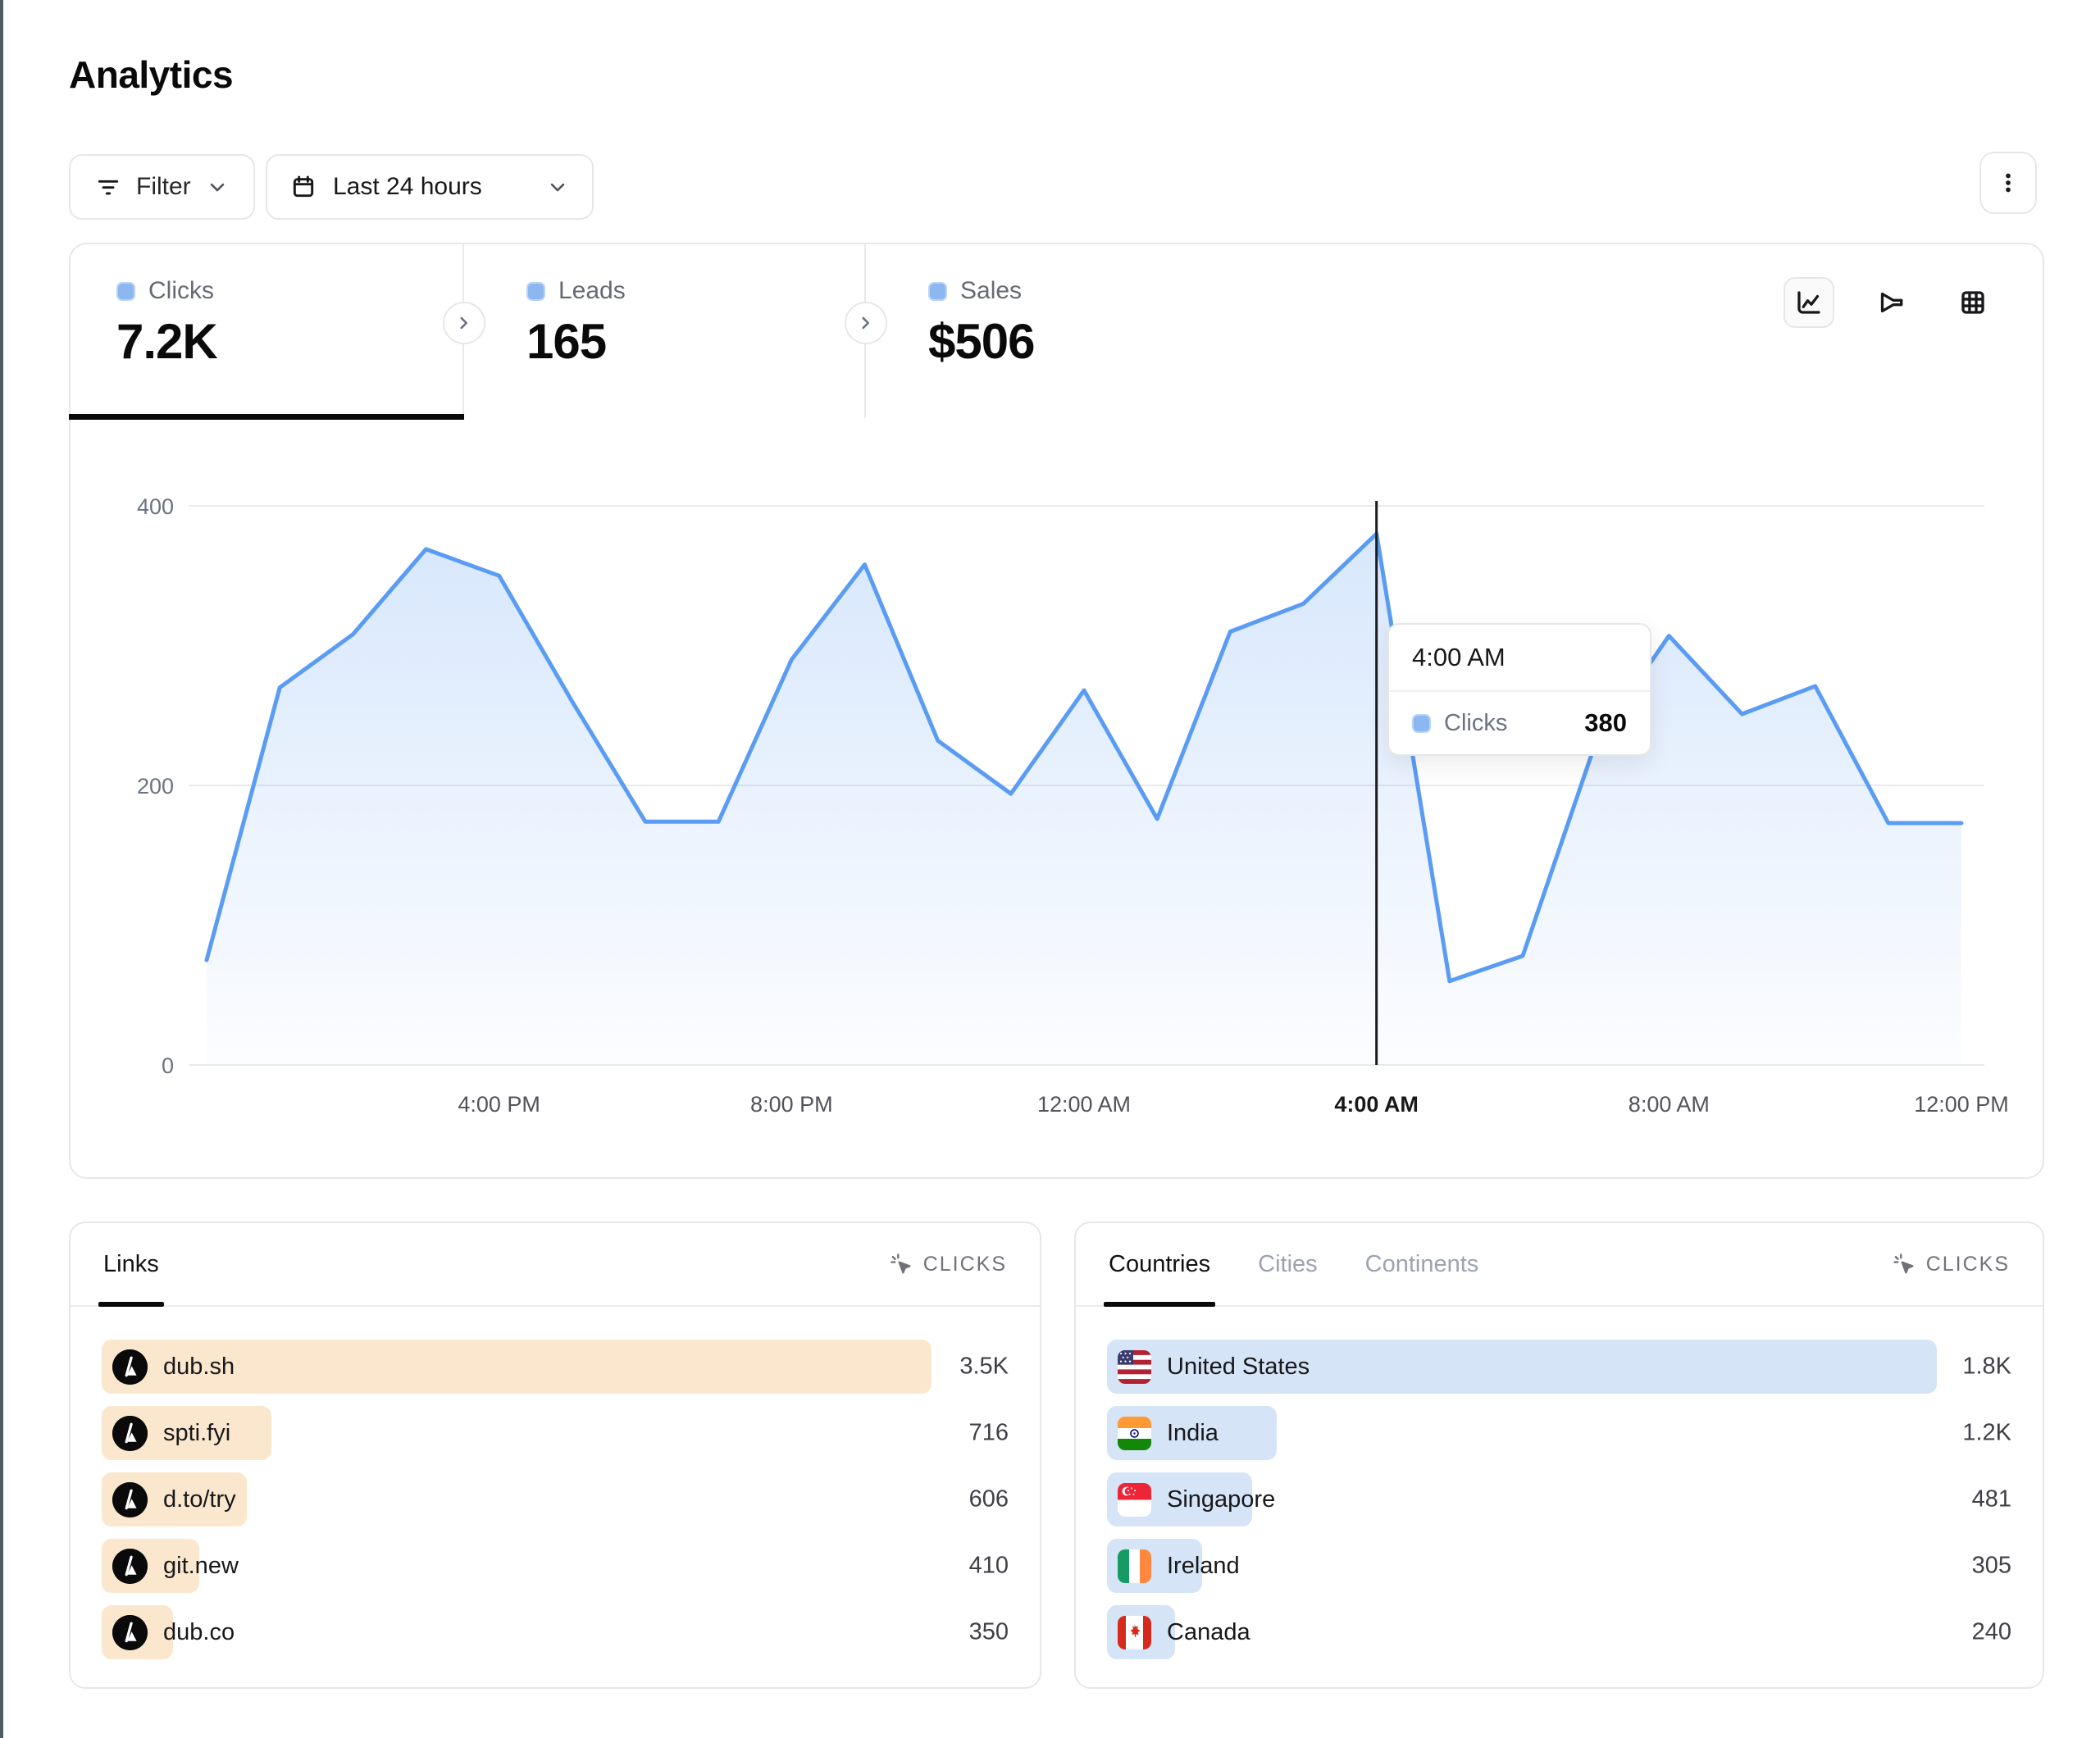 This screenshot has height=1738, width=2100. I want to click on tab-countries: Countries, so click(1159, 1265).